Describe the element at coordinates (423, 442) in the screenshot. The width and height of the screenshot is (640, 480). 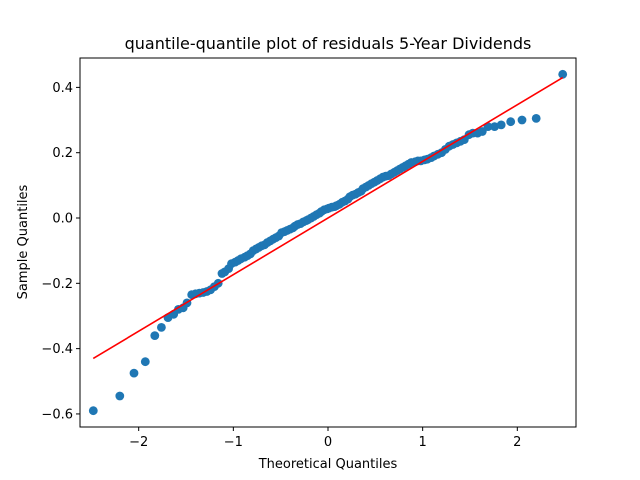
I see `x-tick-label: 1` at that location.